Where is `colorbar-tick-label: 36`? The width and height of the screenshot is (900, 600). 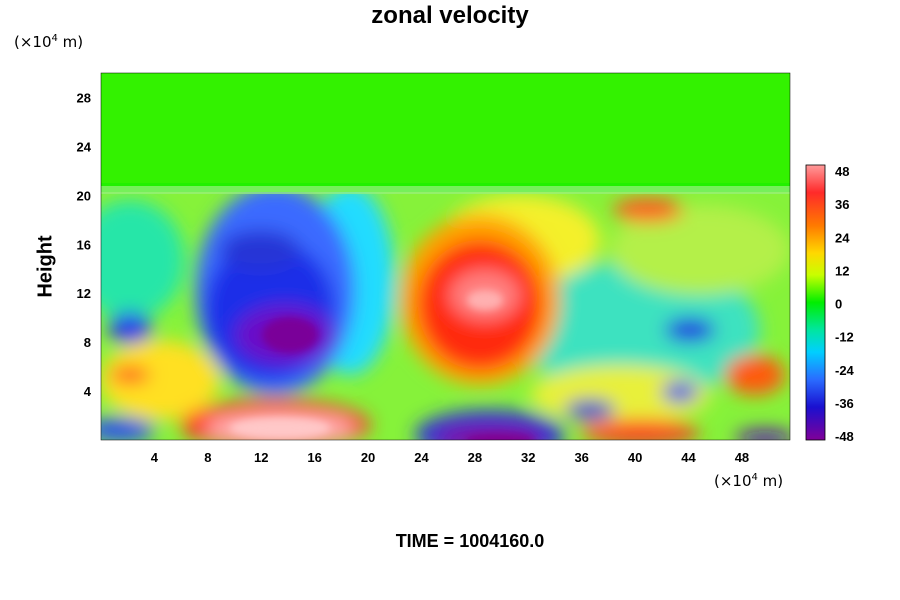 colorbar-tick-label: 36 is located at coordinates (842, 204).